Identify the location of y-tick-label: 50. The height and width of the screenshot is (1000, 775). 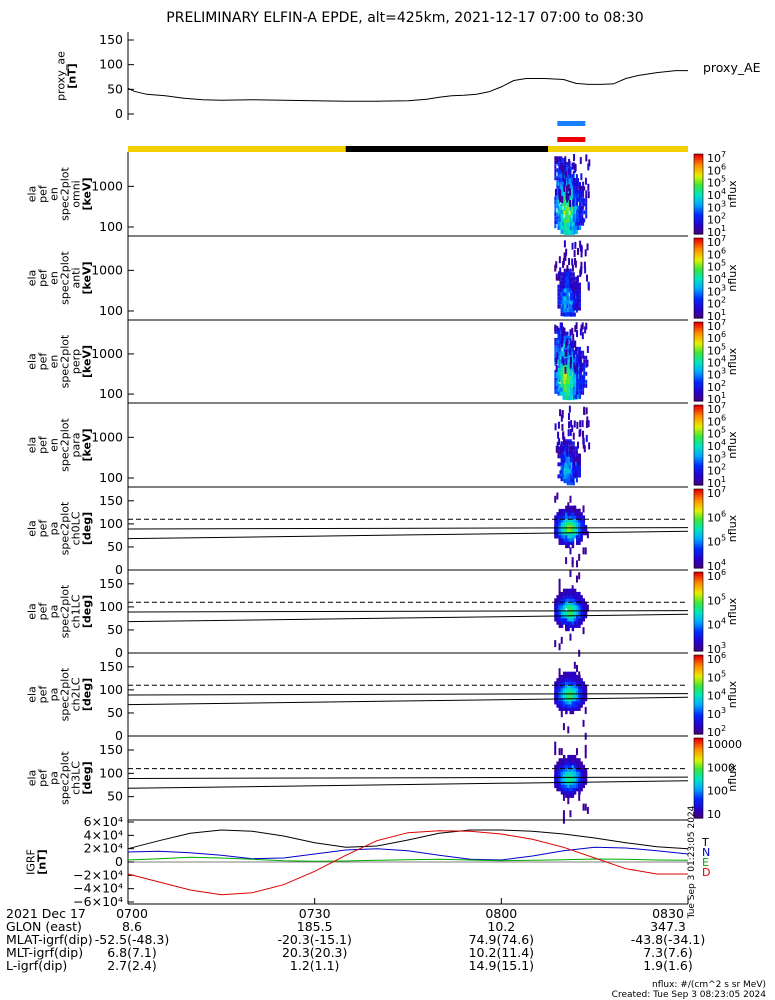
(115, 796).